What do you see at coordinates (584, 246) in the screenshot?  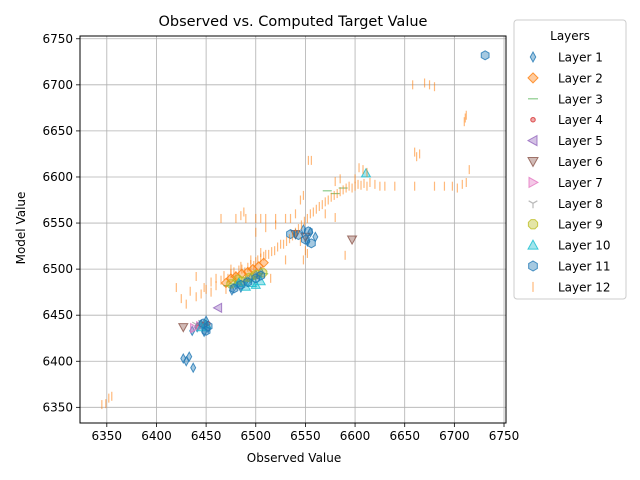 I see `legend-label: Layer 10` at bounding box center [584, 246].